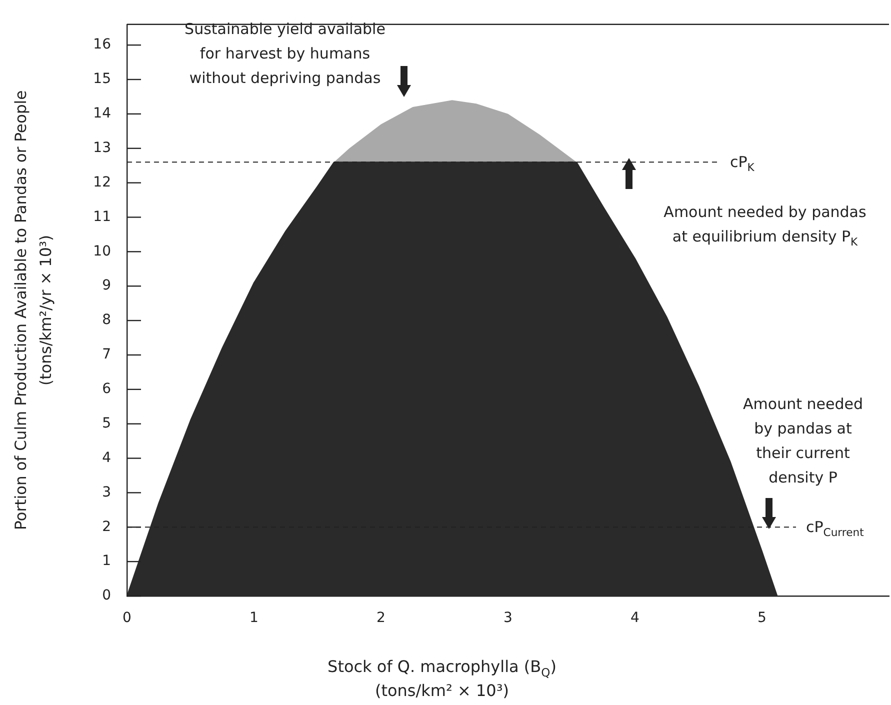 The width and height of the screenshot is (891, 705). Describe the element at coordinates (762, 618) in the screenshot. I see `x-tick-label: 5` at that location.